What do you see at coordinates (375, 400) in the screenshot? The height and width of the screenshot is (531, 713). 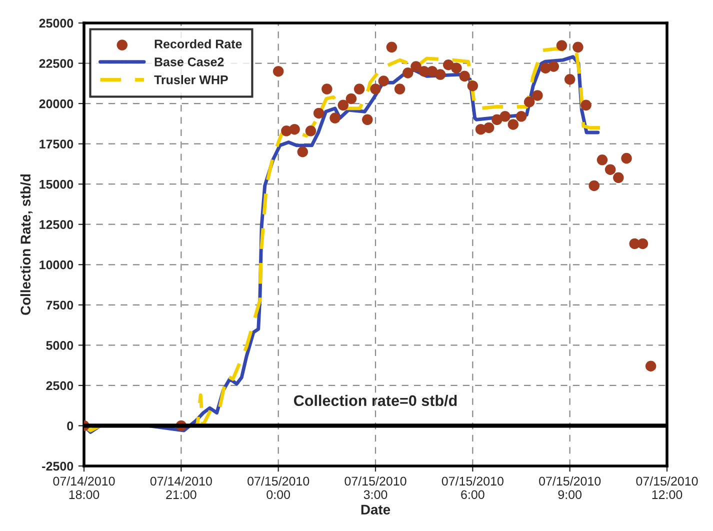 I see `ref-line-label: Collection rate=0 stb/d` at bounding box center [375, 400].